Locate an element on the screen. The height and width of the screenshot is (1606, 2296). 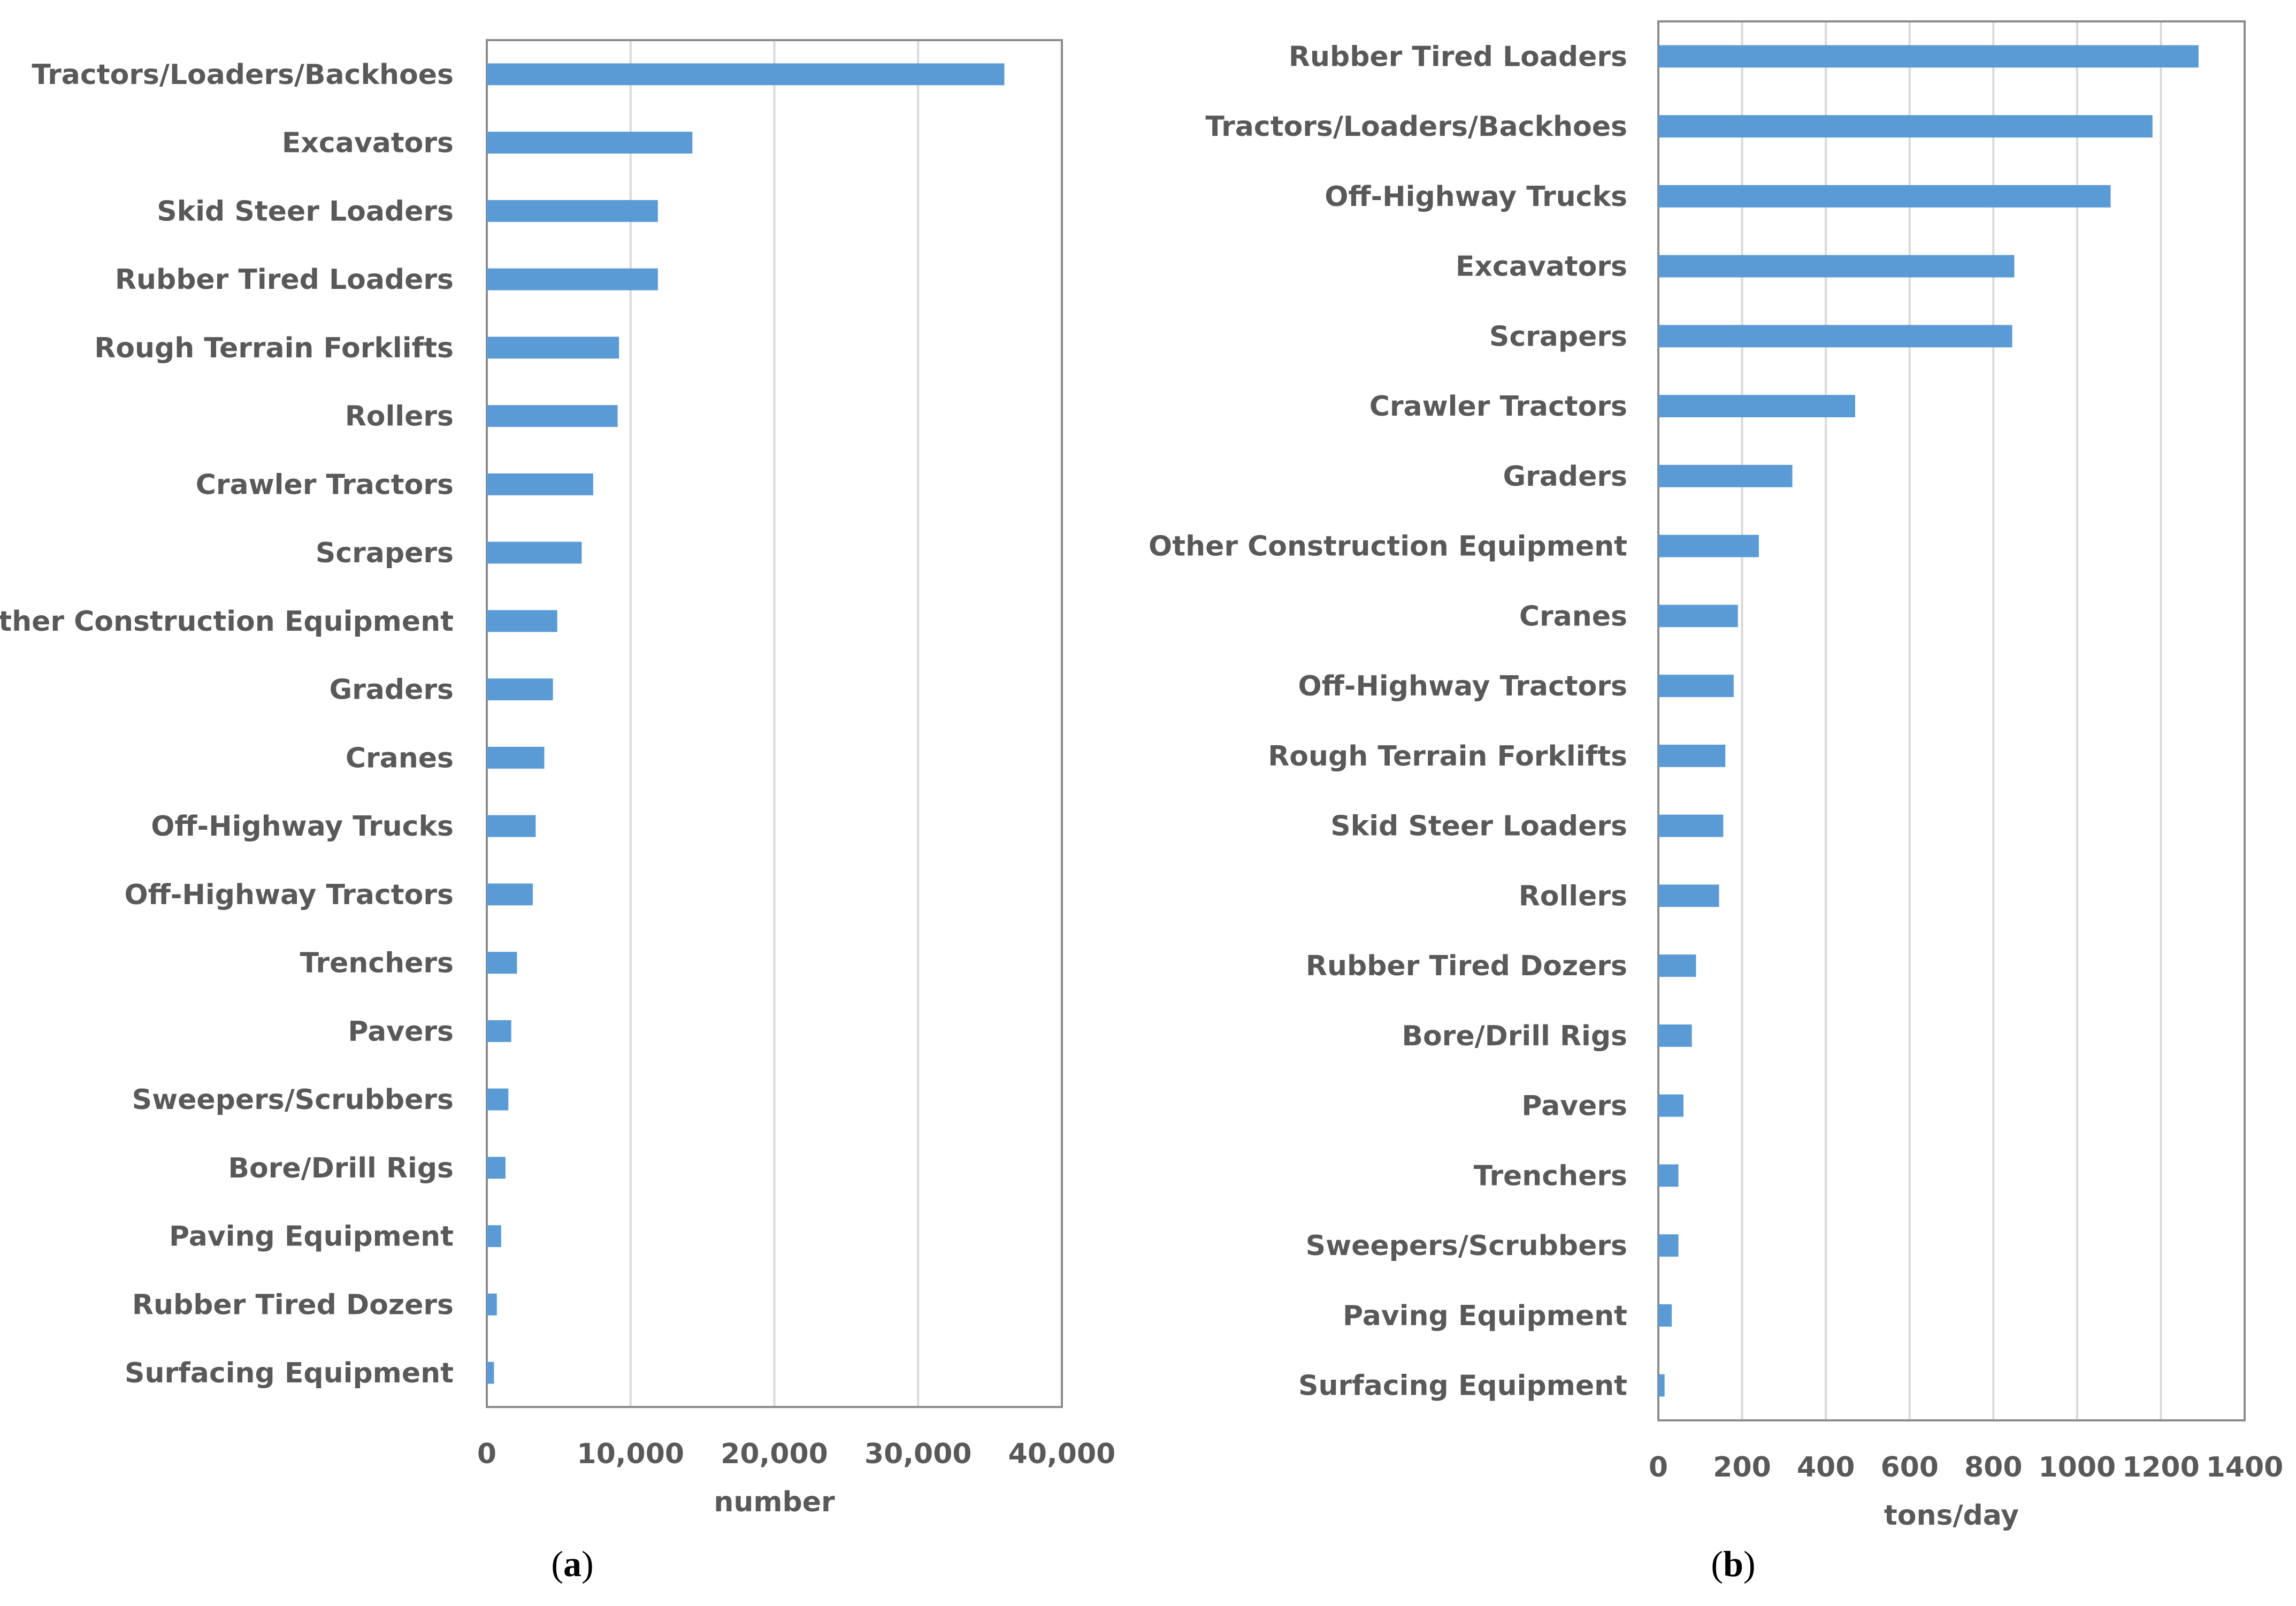
chart-a-category-label: Trenchers is located at coordinates (377, 963).